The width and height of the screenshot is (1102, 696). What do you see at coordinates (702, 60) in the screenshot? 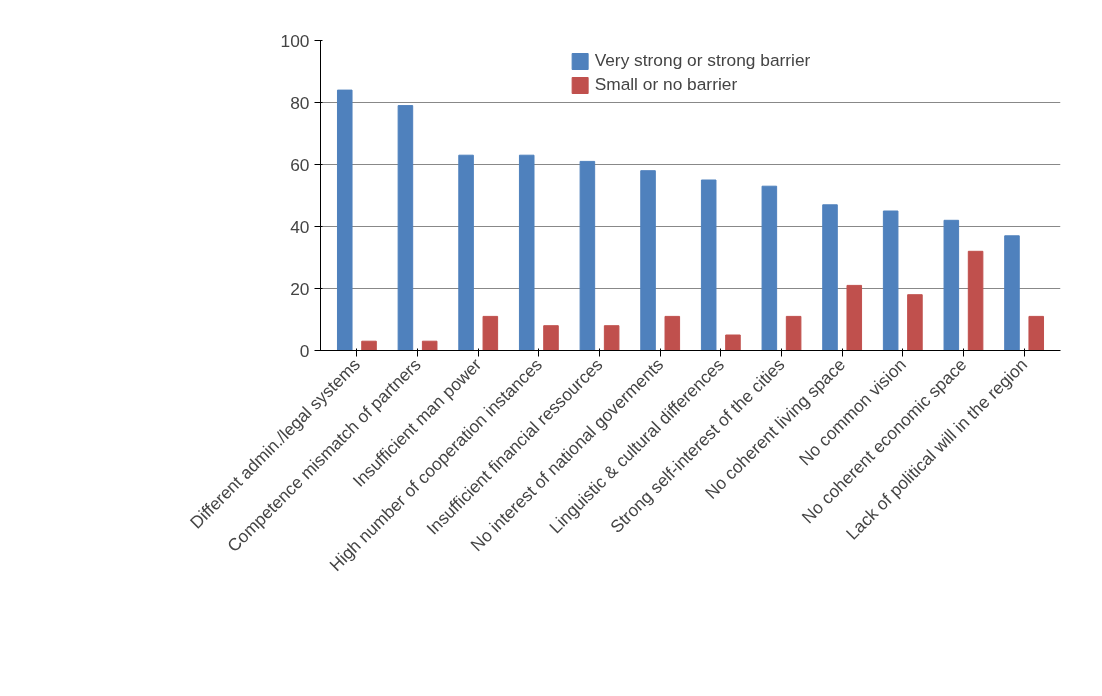
I see `legend-label: Very strong or strong barrier` at bounding box center [702, 60].